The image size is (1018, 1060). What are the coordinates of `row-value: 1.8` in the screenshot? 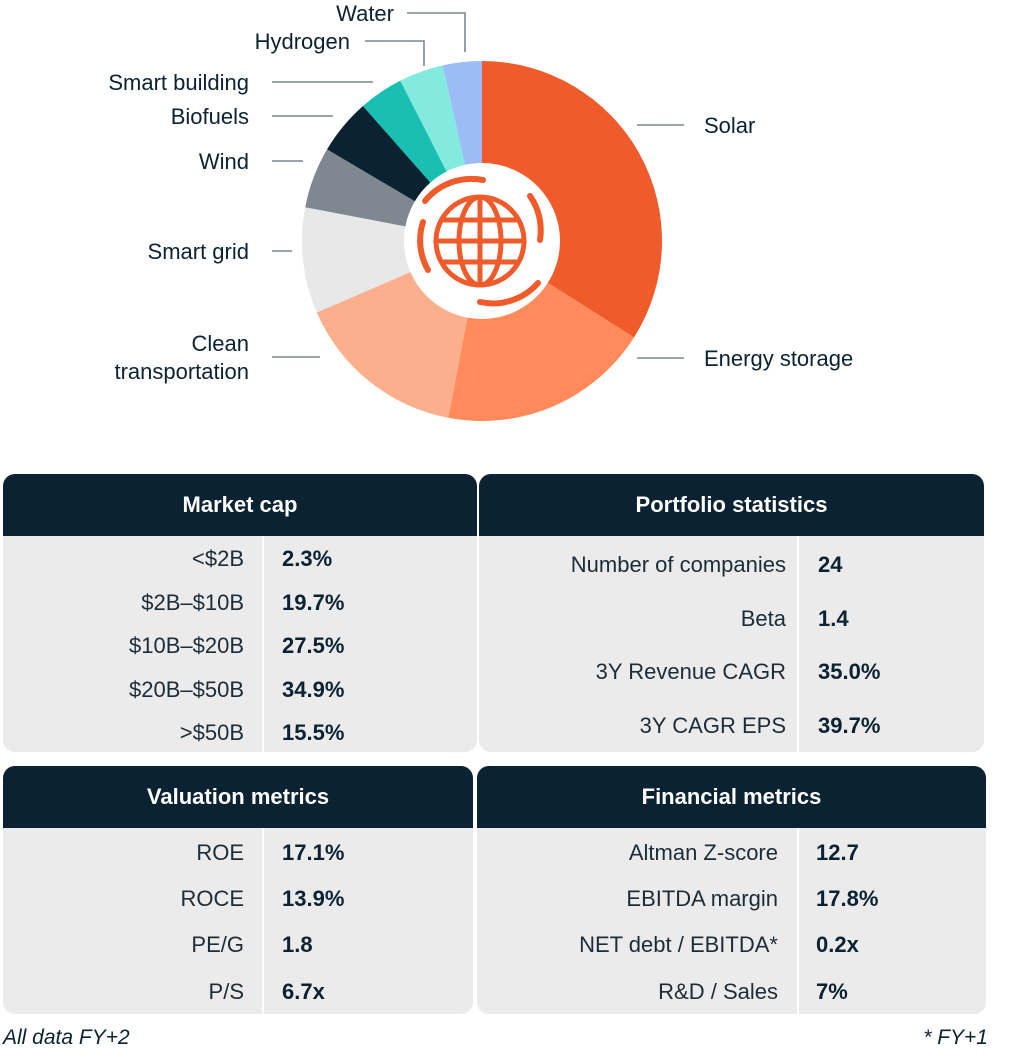 It's located at (297, 944).